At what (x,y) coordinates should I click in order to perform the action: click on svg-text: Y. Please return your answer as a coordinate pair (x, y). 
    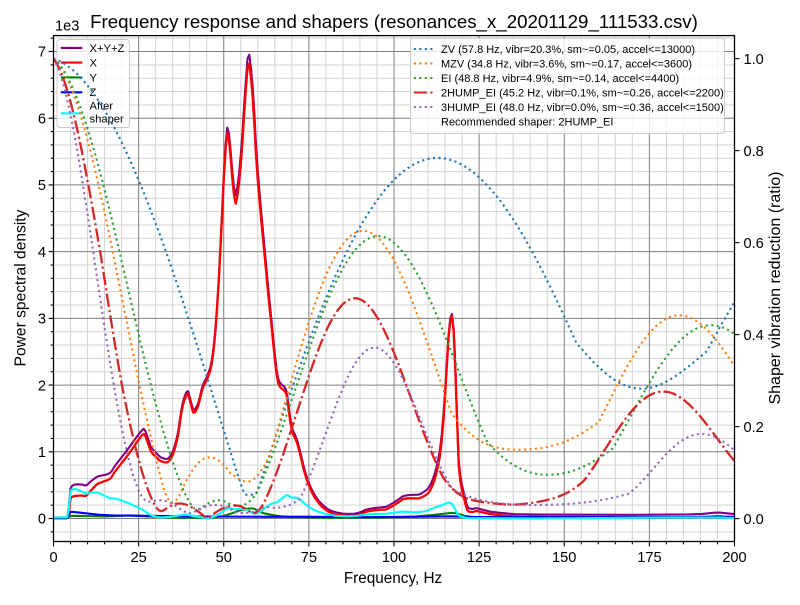
    Looking at the image, I should click on (94, 78).